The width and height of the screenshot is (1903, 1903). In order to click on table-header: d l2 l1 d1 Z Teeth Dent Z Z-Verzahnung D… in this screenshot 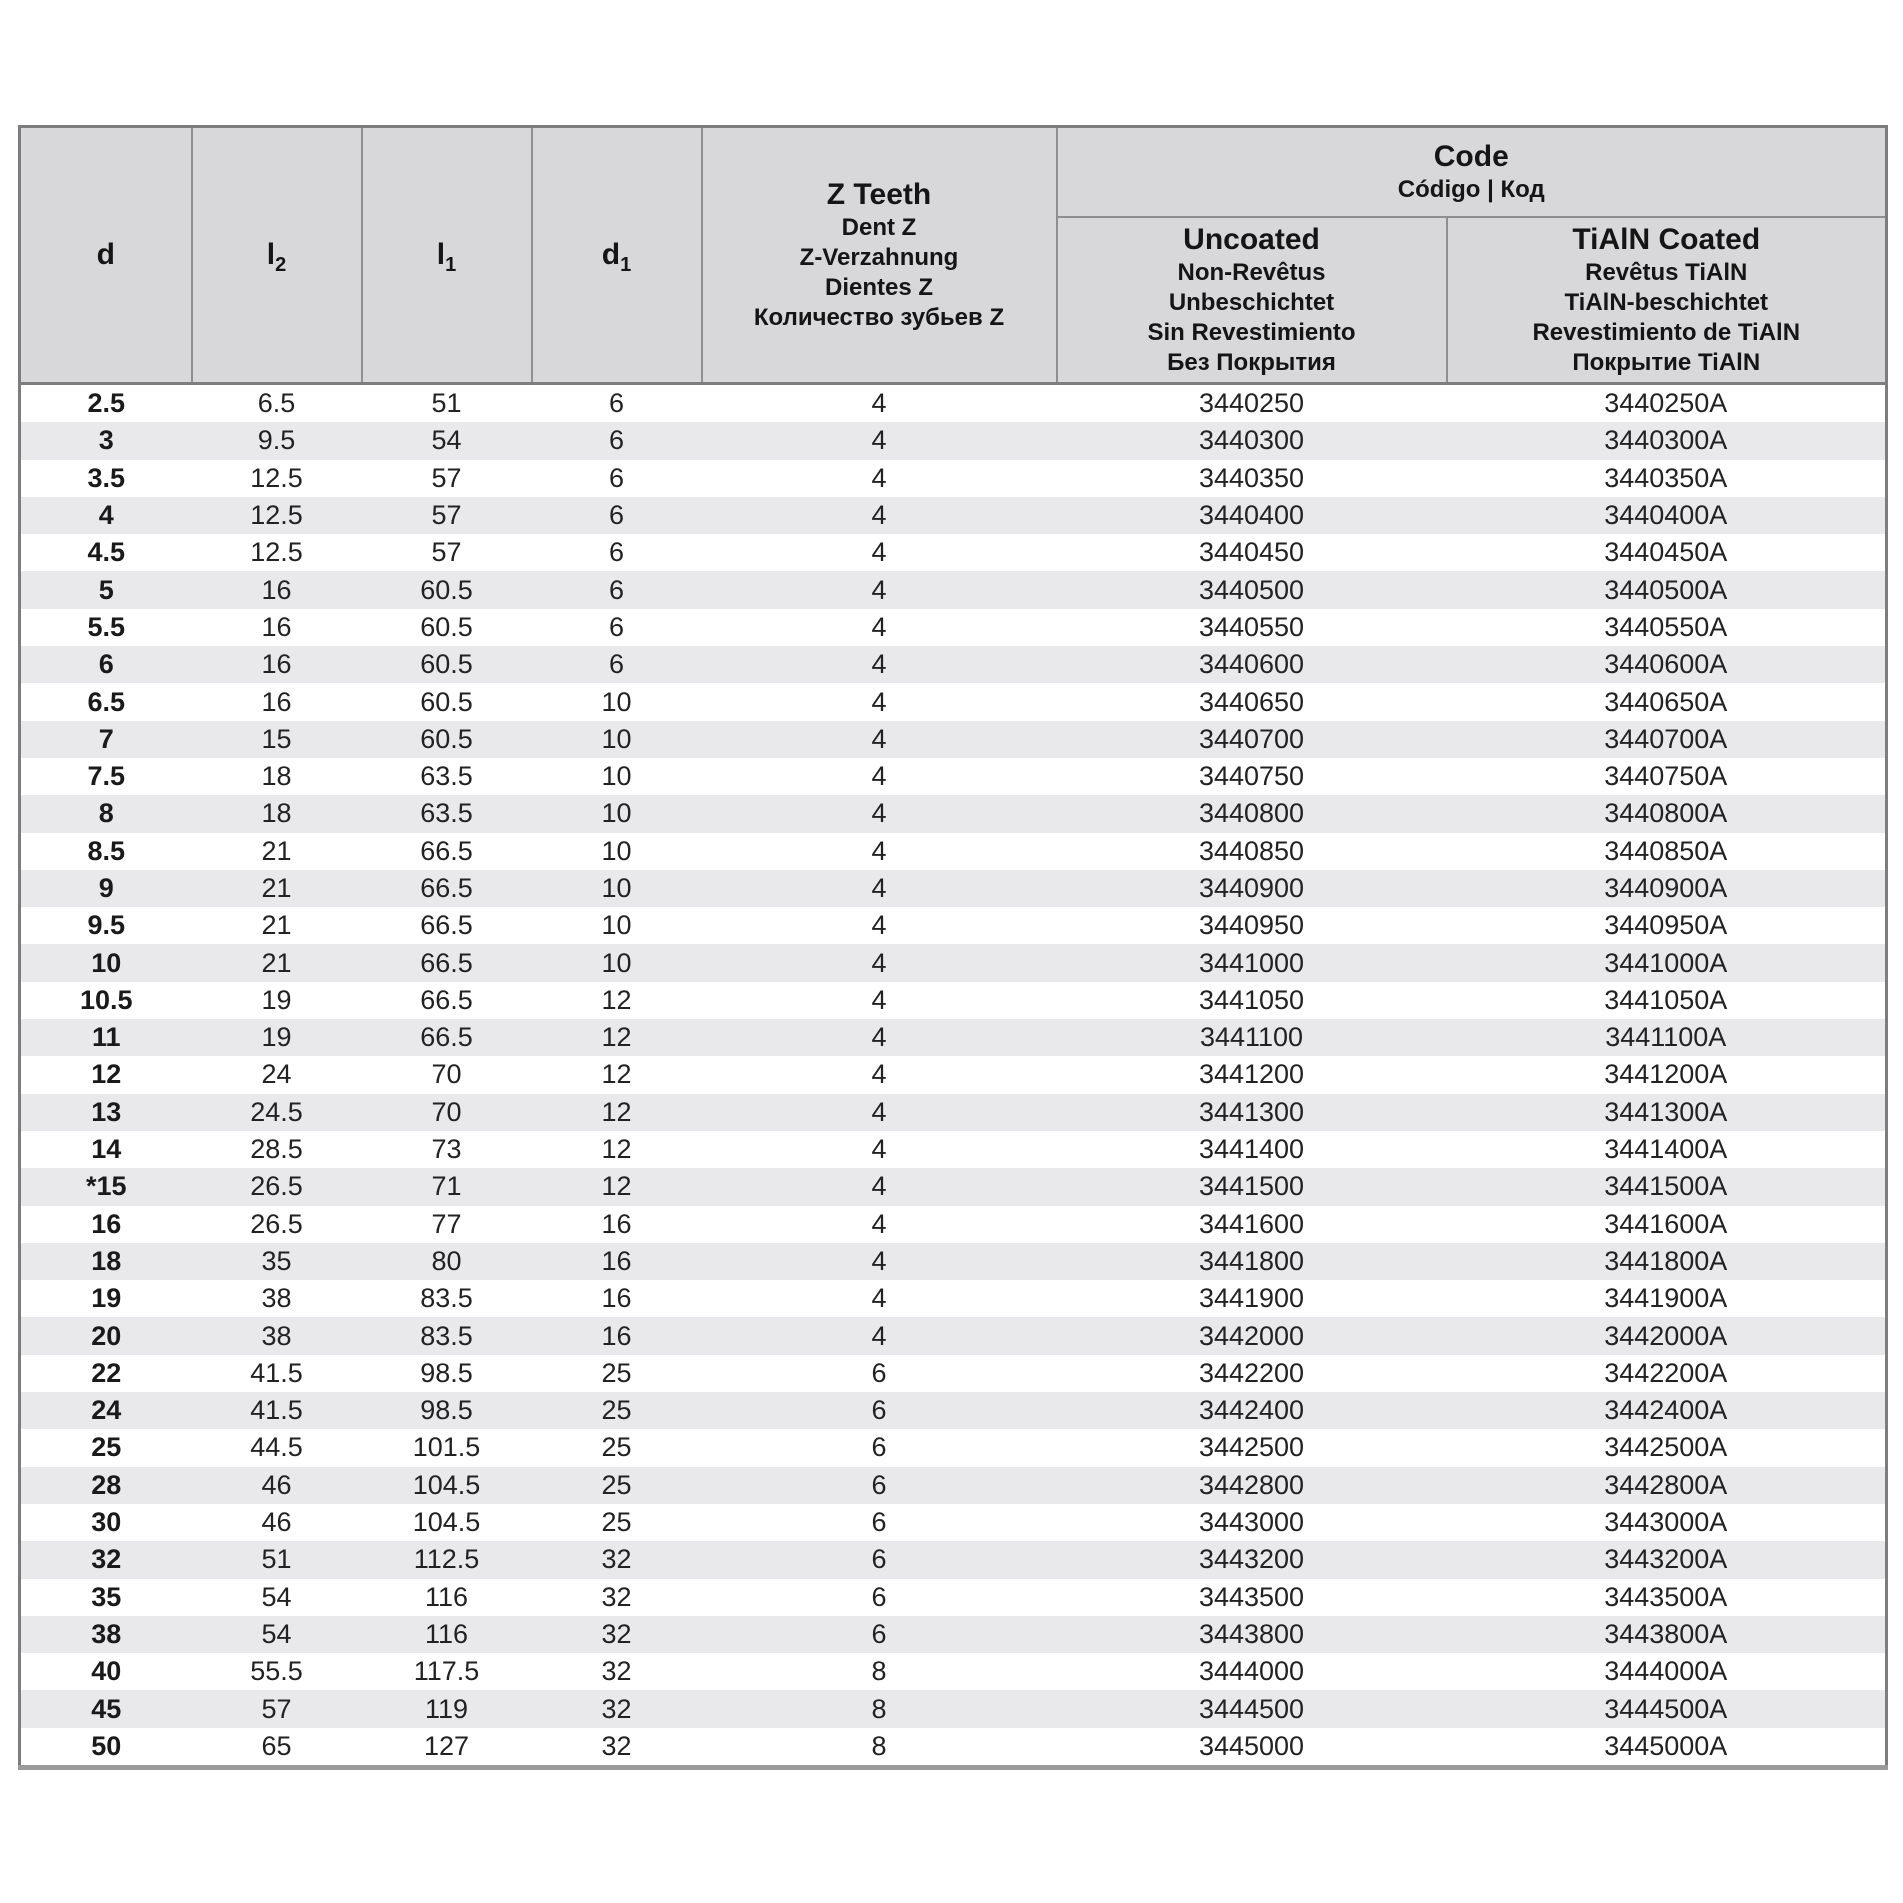, I will do `click(953, 255)`.